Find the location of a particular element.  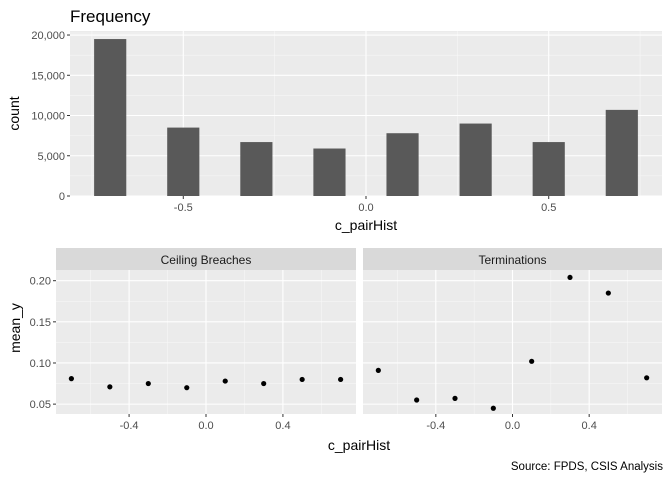

y-axis-title: count is located at coordinates (14, 113).